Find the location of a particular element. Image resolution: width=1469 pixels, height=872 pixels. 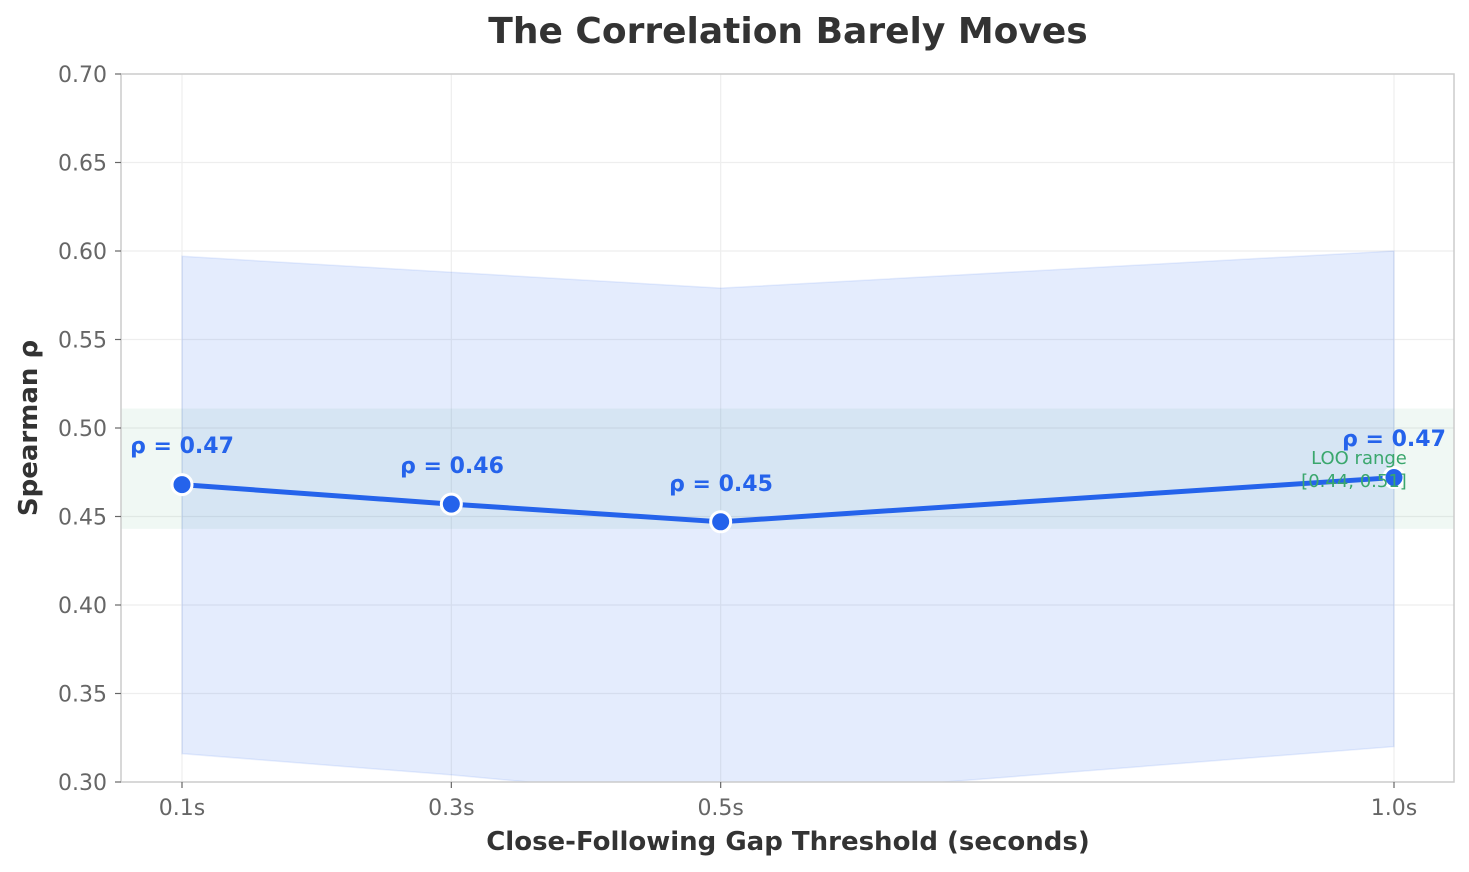

loo-range-annotation: LOO range[0.44, 0.51] is located at coordinates (1354, 470).